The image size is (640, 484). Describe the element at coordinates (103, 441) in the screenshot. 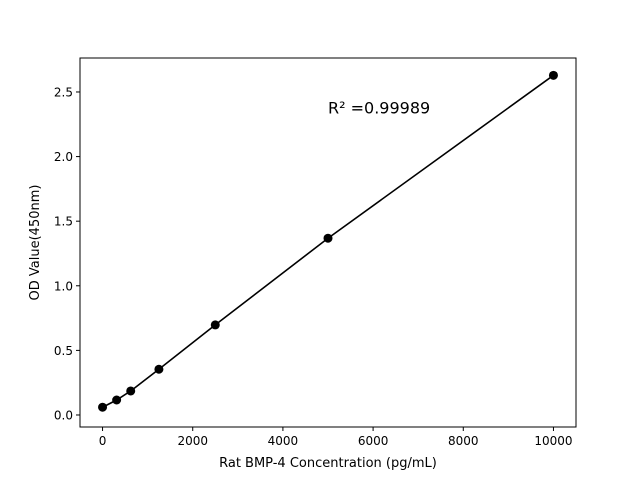

I see `x-tick-label: 0` at that location.